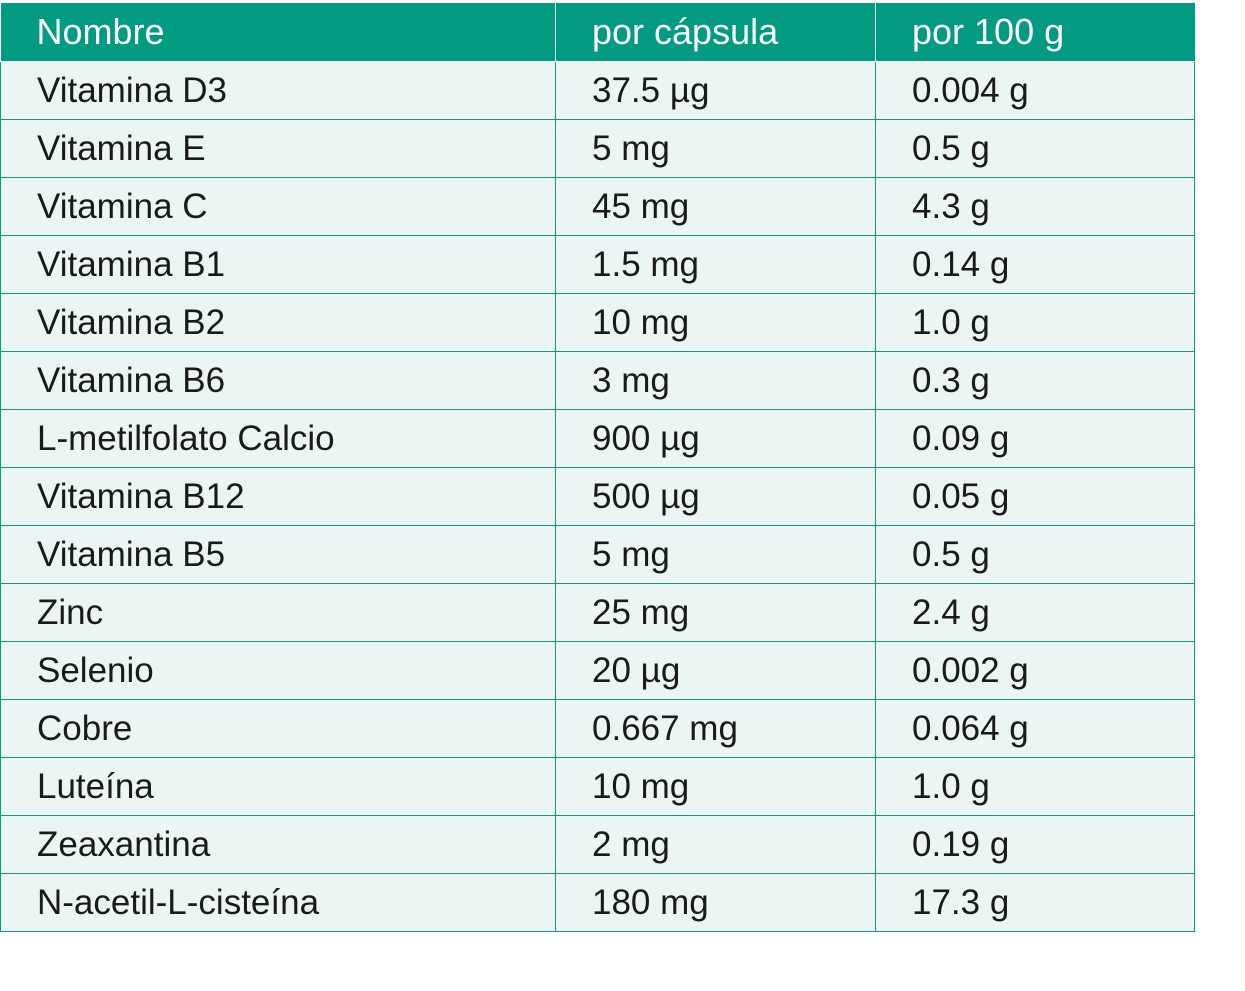  I want to click on table-row: L-metilfolato Calcio 900 µg 0.09 g, so click(597, 438).